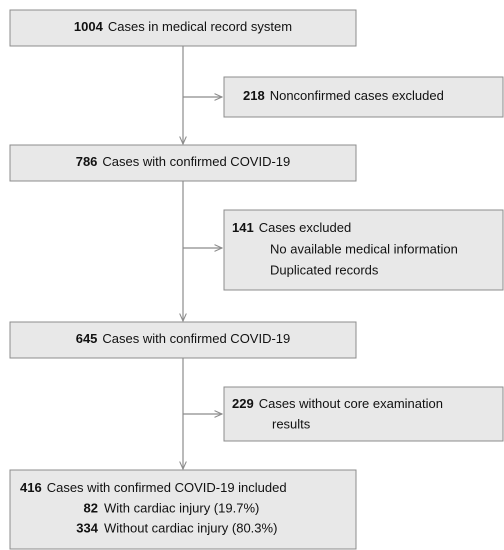  Describe the element at coordinates (351, 403) in the screenshot. I see `label: Cases without core examination` at that location.